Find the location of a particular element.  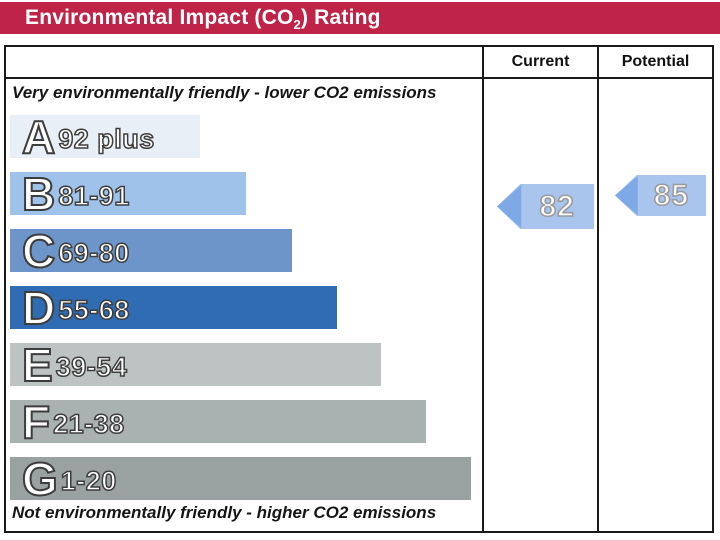

band-letter: C is located at coordinates (38, 250).